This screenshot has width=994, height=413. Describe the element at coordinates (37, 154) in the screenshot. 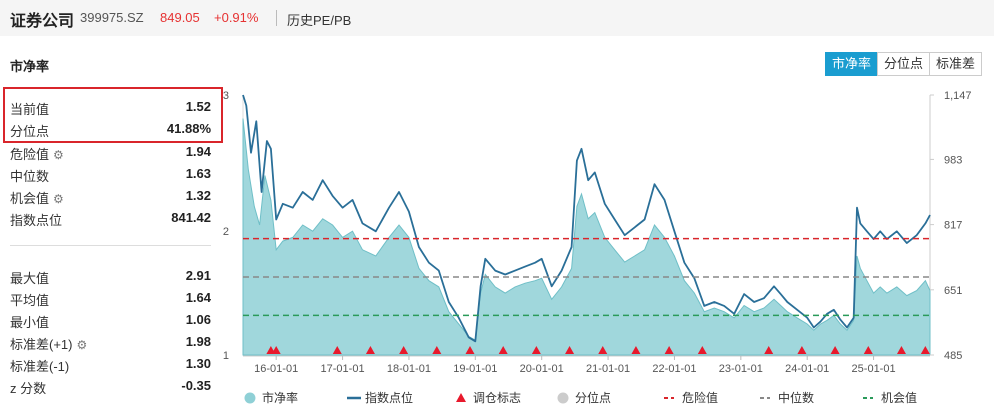

I see `stat-label: 危险值 ⚙` at that location.